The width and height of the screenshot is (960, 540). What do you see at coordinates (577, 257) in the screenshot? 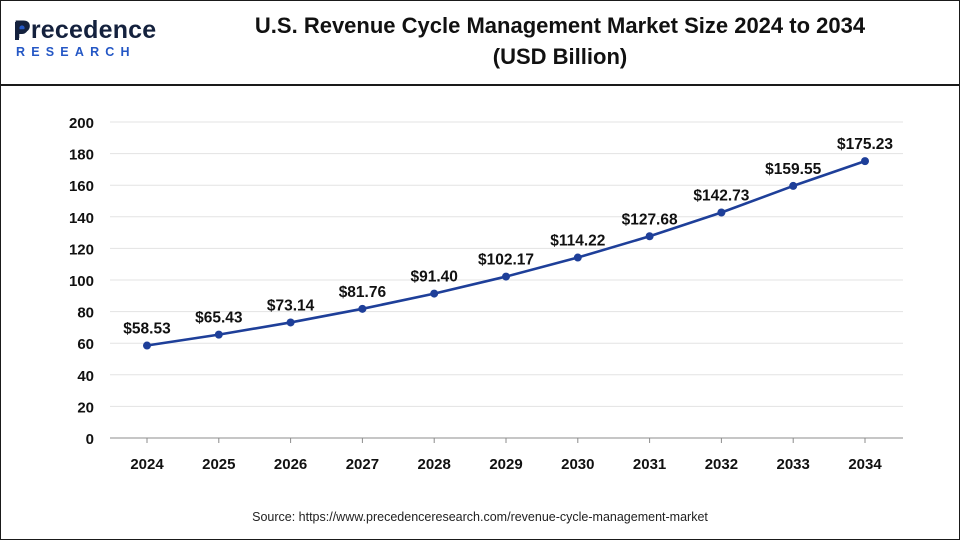
I see `data-point-2030` at bounding box center [577, 257].